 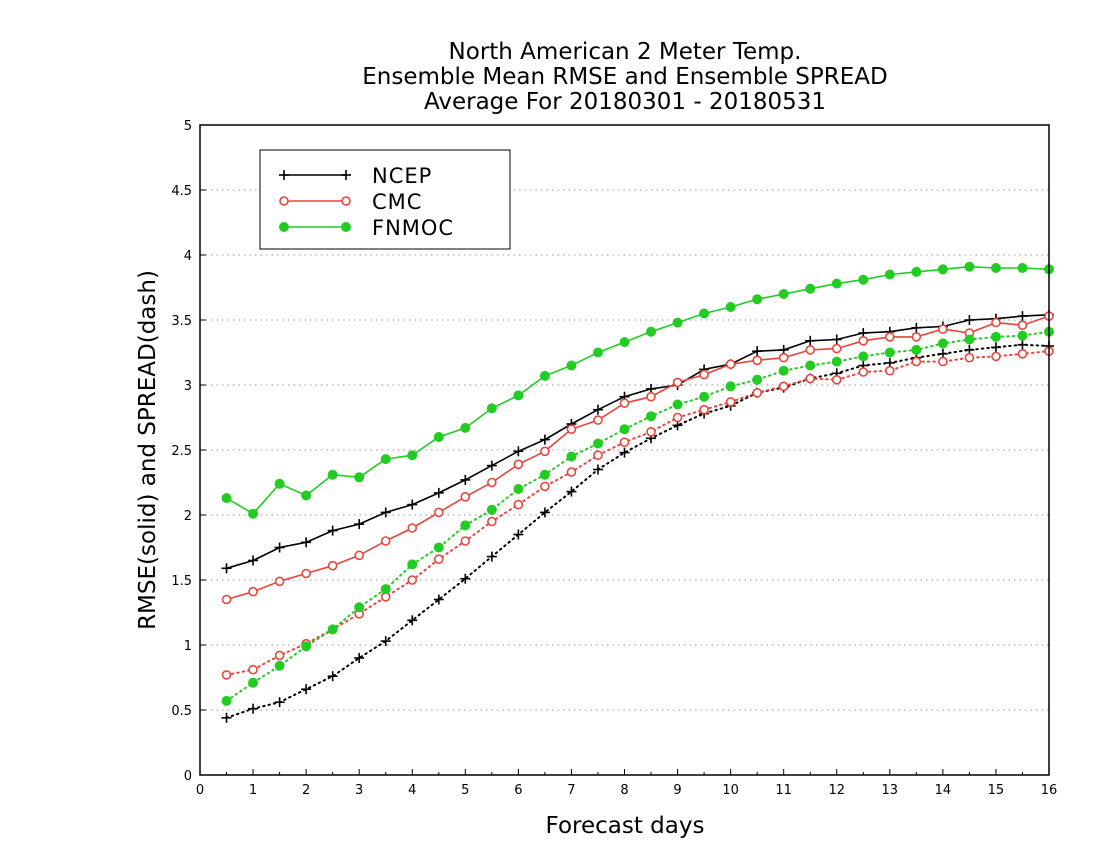 What do you see at coordinates (200, 790) in the screenshot?
I see `x-tick-label: 0` at bounding box center [200, 790].